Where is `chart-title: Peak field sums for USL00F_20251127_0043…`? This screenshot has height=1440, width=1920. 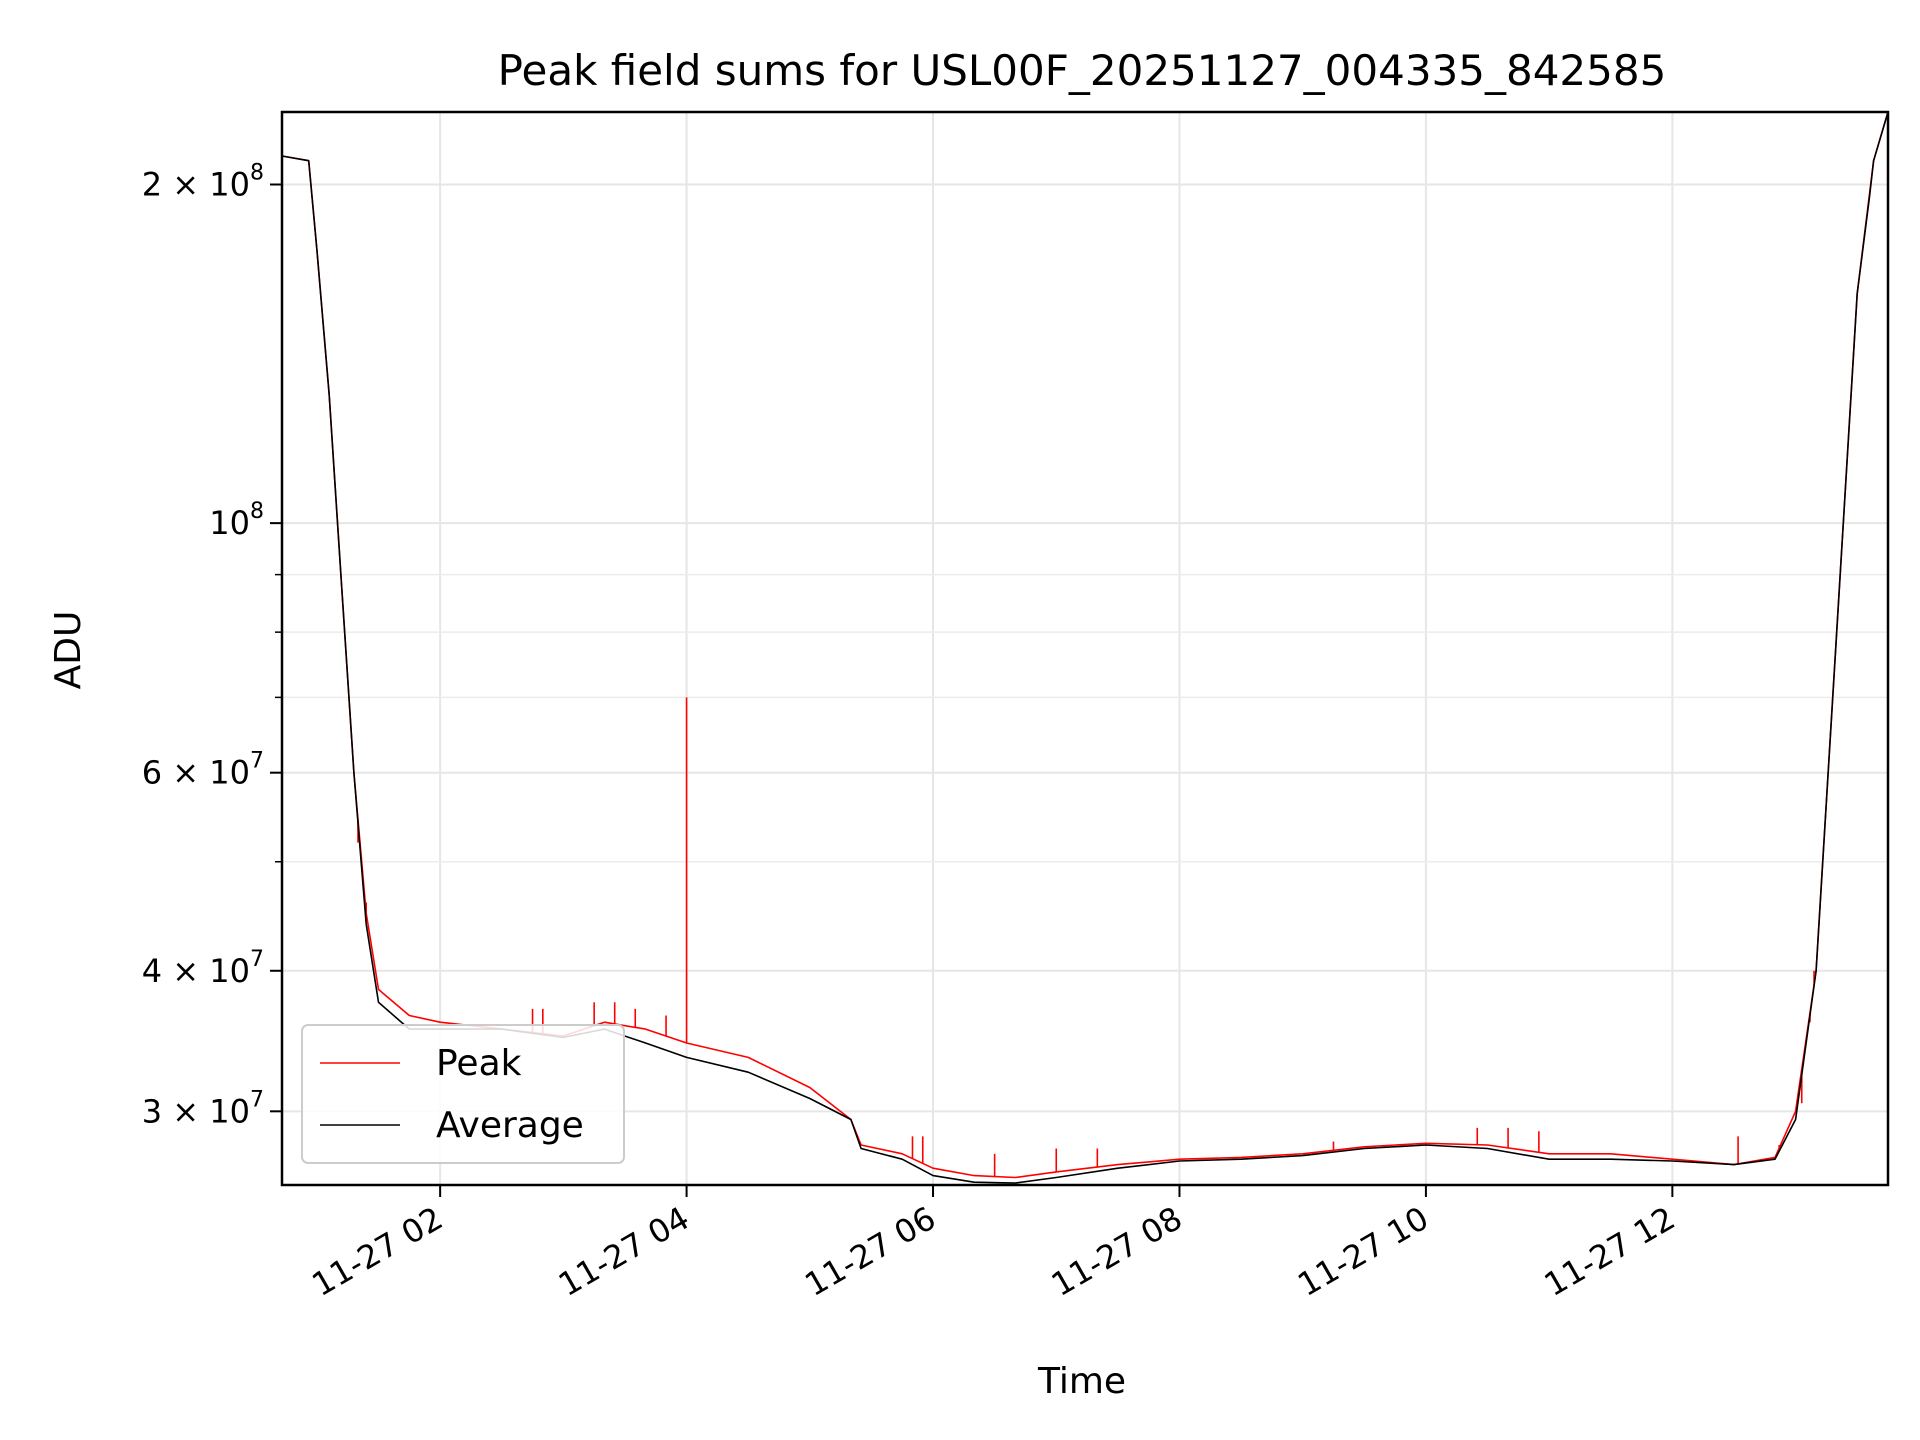
chart-title: Peak field sums for USL00F_20251127_0043… is located at coordinates (1082, 70).